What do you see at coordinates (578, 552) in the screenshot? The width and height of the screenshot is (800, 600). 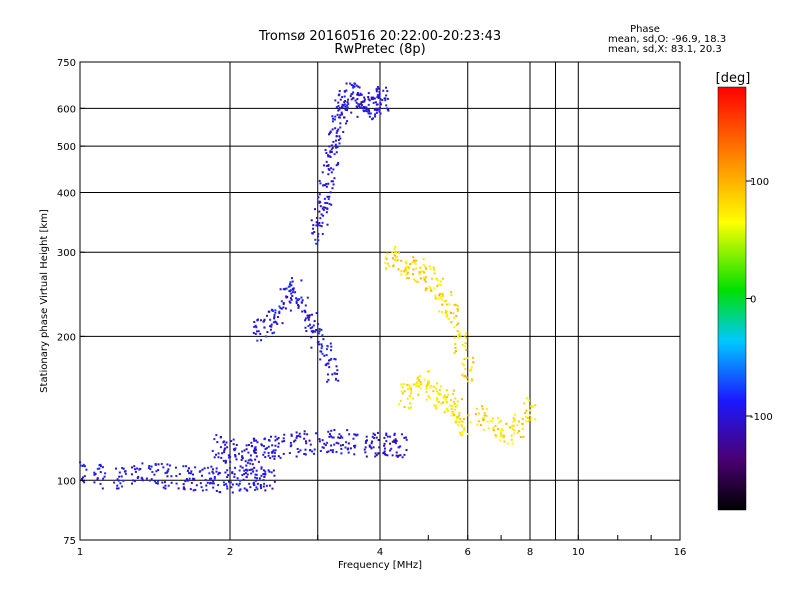 I see `x-tick-label: 10` at bounding box center [578, 552].